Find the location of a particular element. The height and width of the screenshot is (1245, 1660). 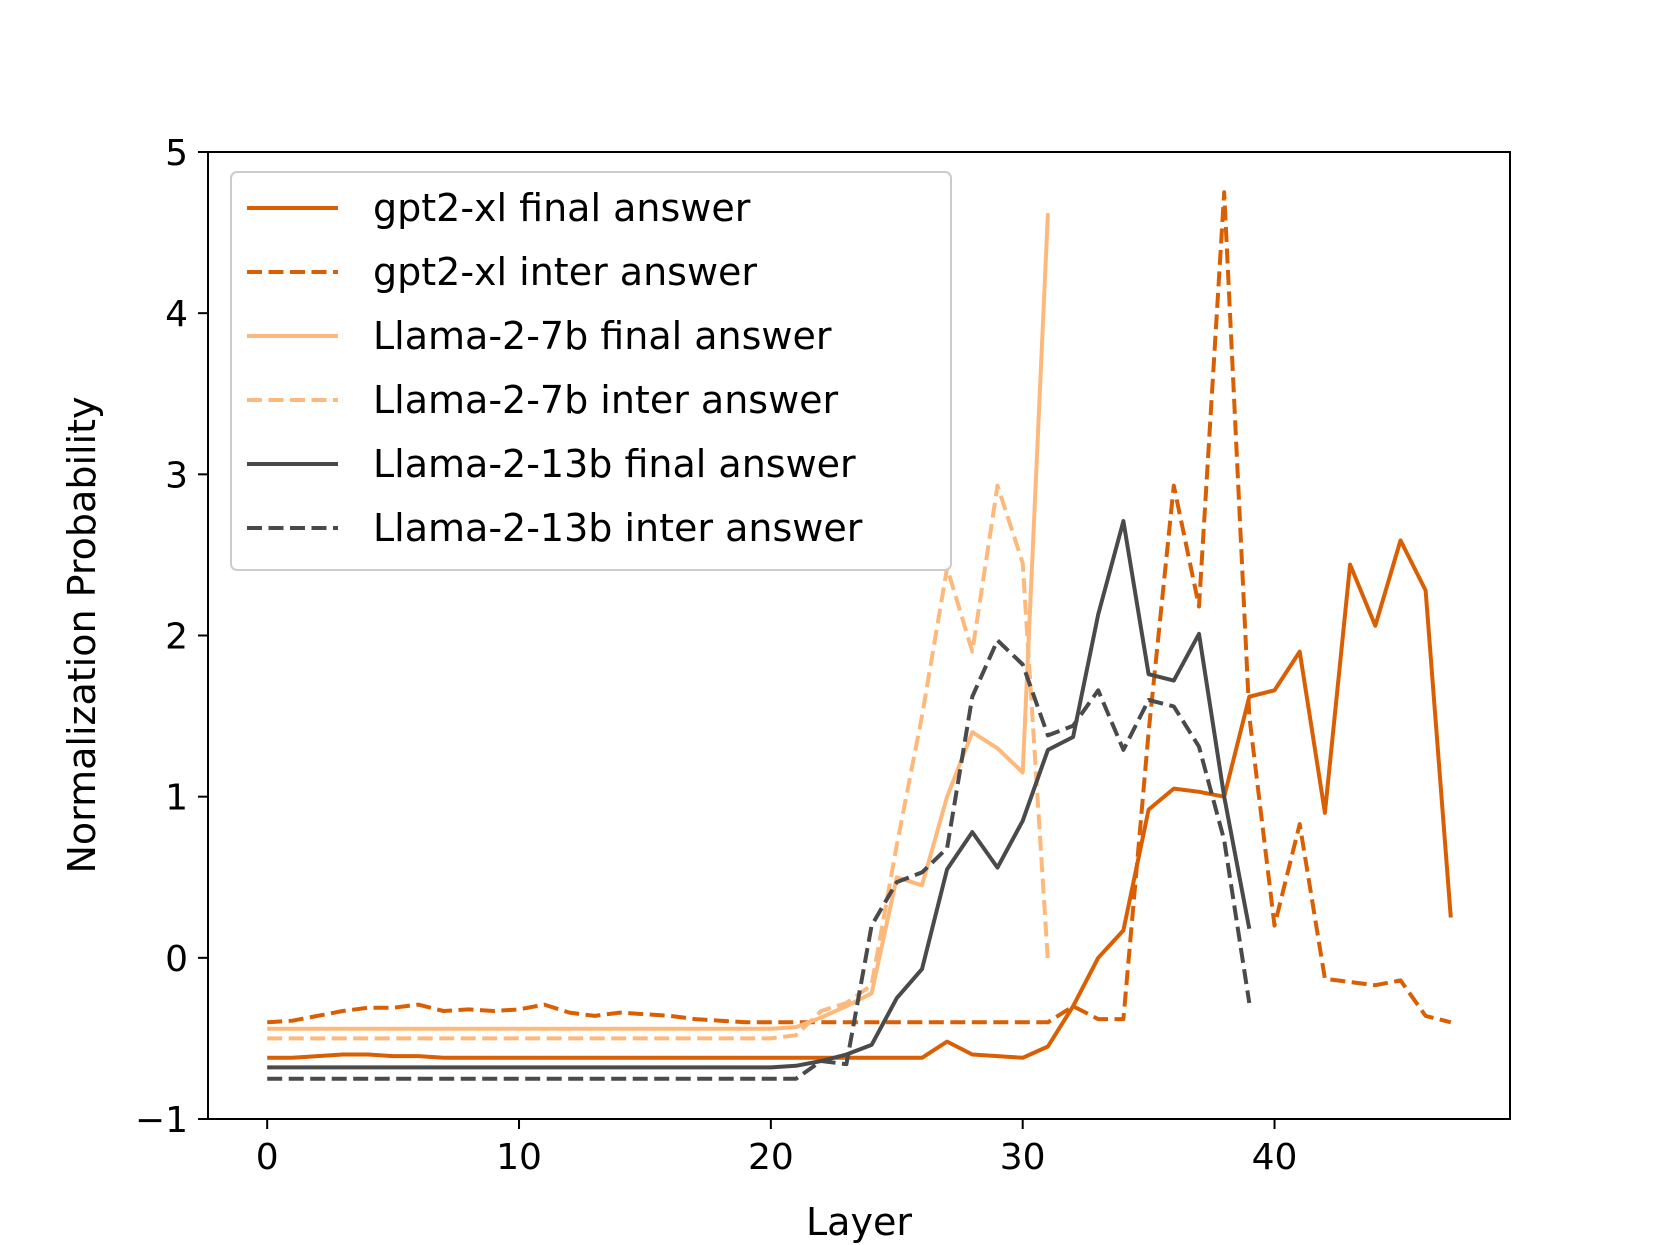

legend-label: Llama-2-13b inter answer is located at coordinates (618, 528).